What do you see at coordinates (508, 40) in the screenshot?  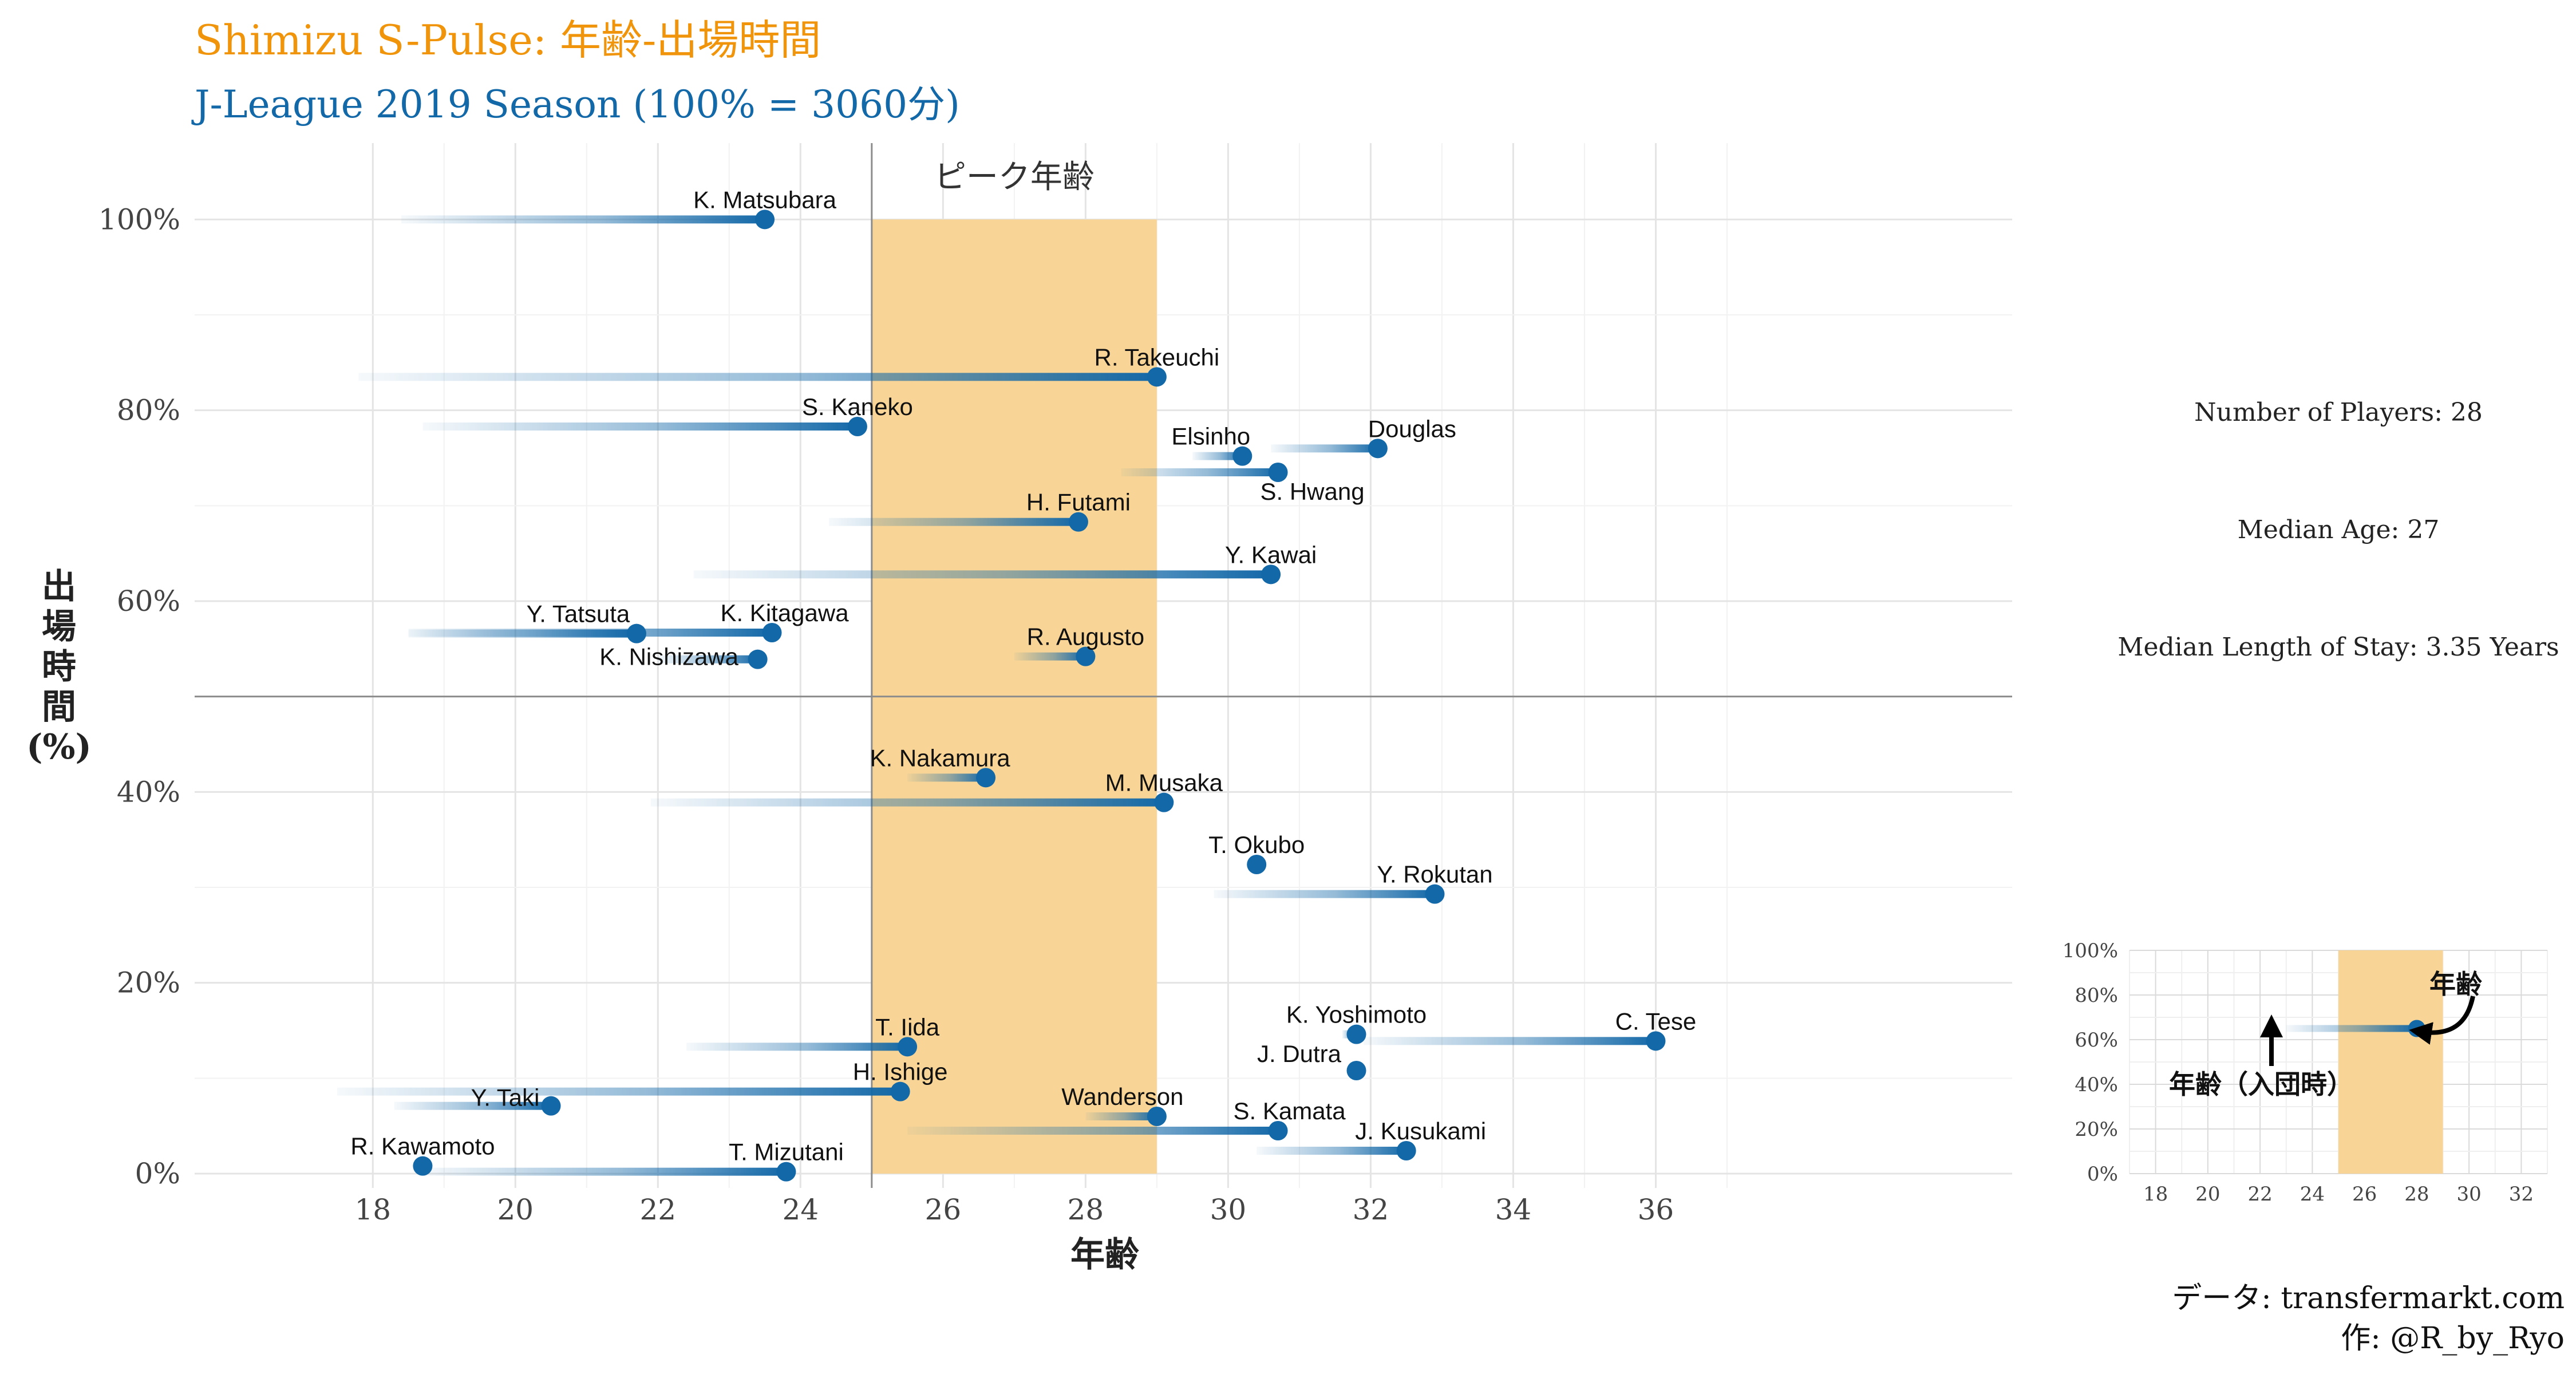 I see `chart-title: Shimizu S-Pulse: 年齢-出場時間` at bounding box center [508, 40].